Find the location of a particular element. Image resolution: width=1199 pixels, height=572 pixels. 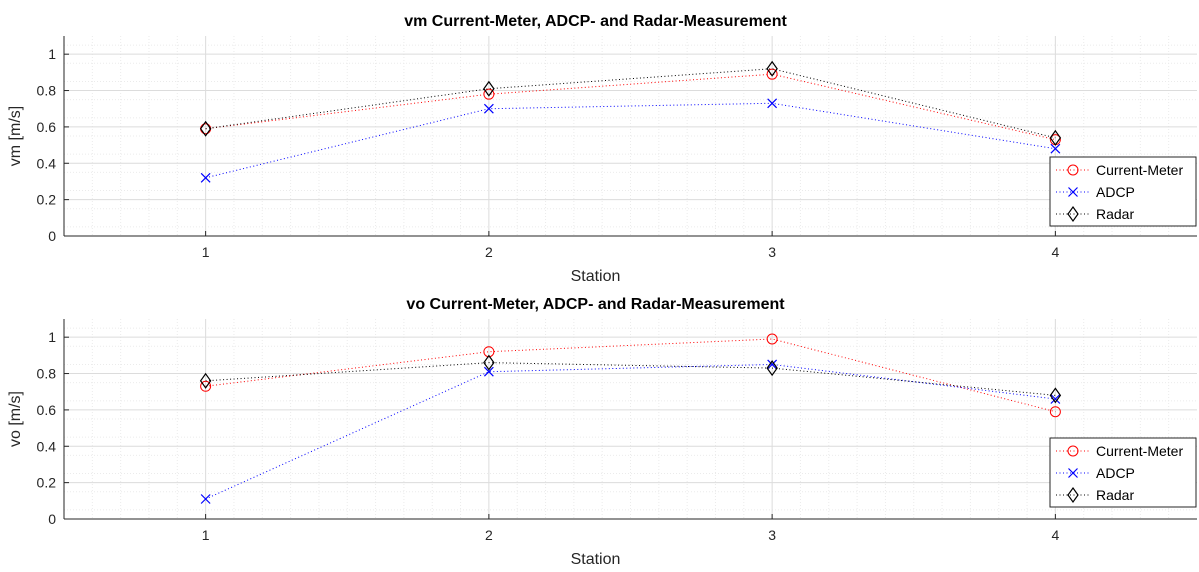

vo-y-axis-label: vo [m/s] is located at coordinates (15, 419).